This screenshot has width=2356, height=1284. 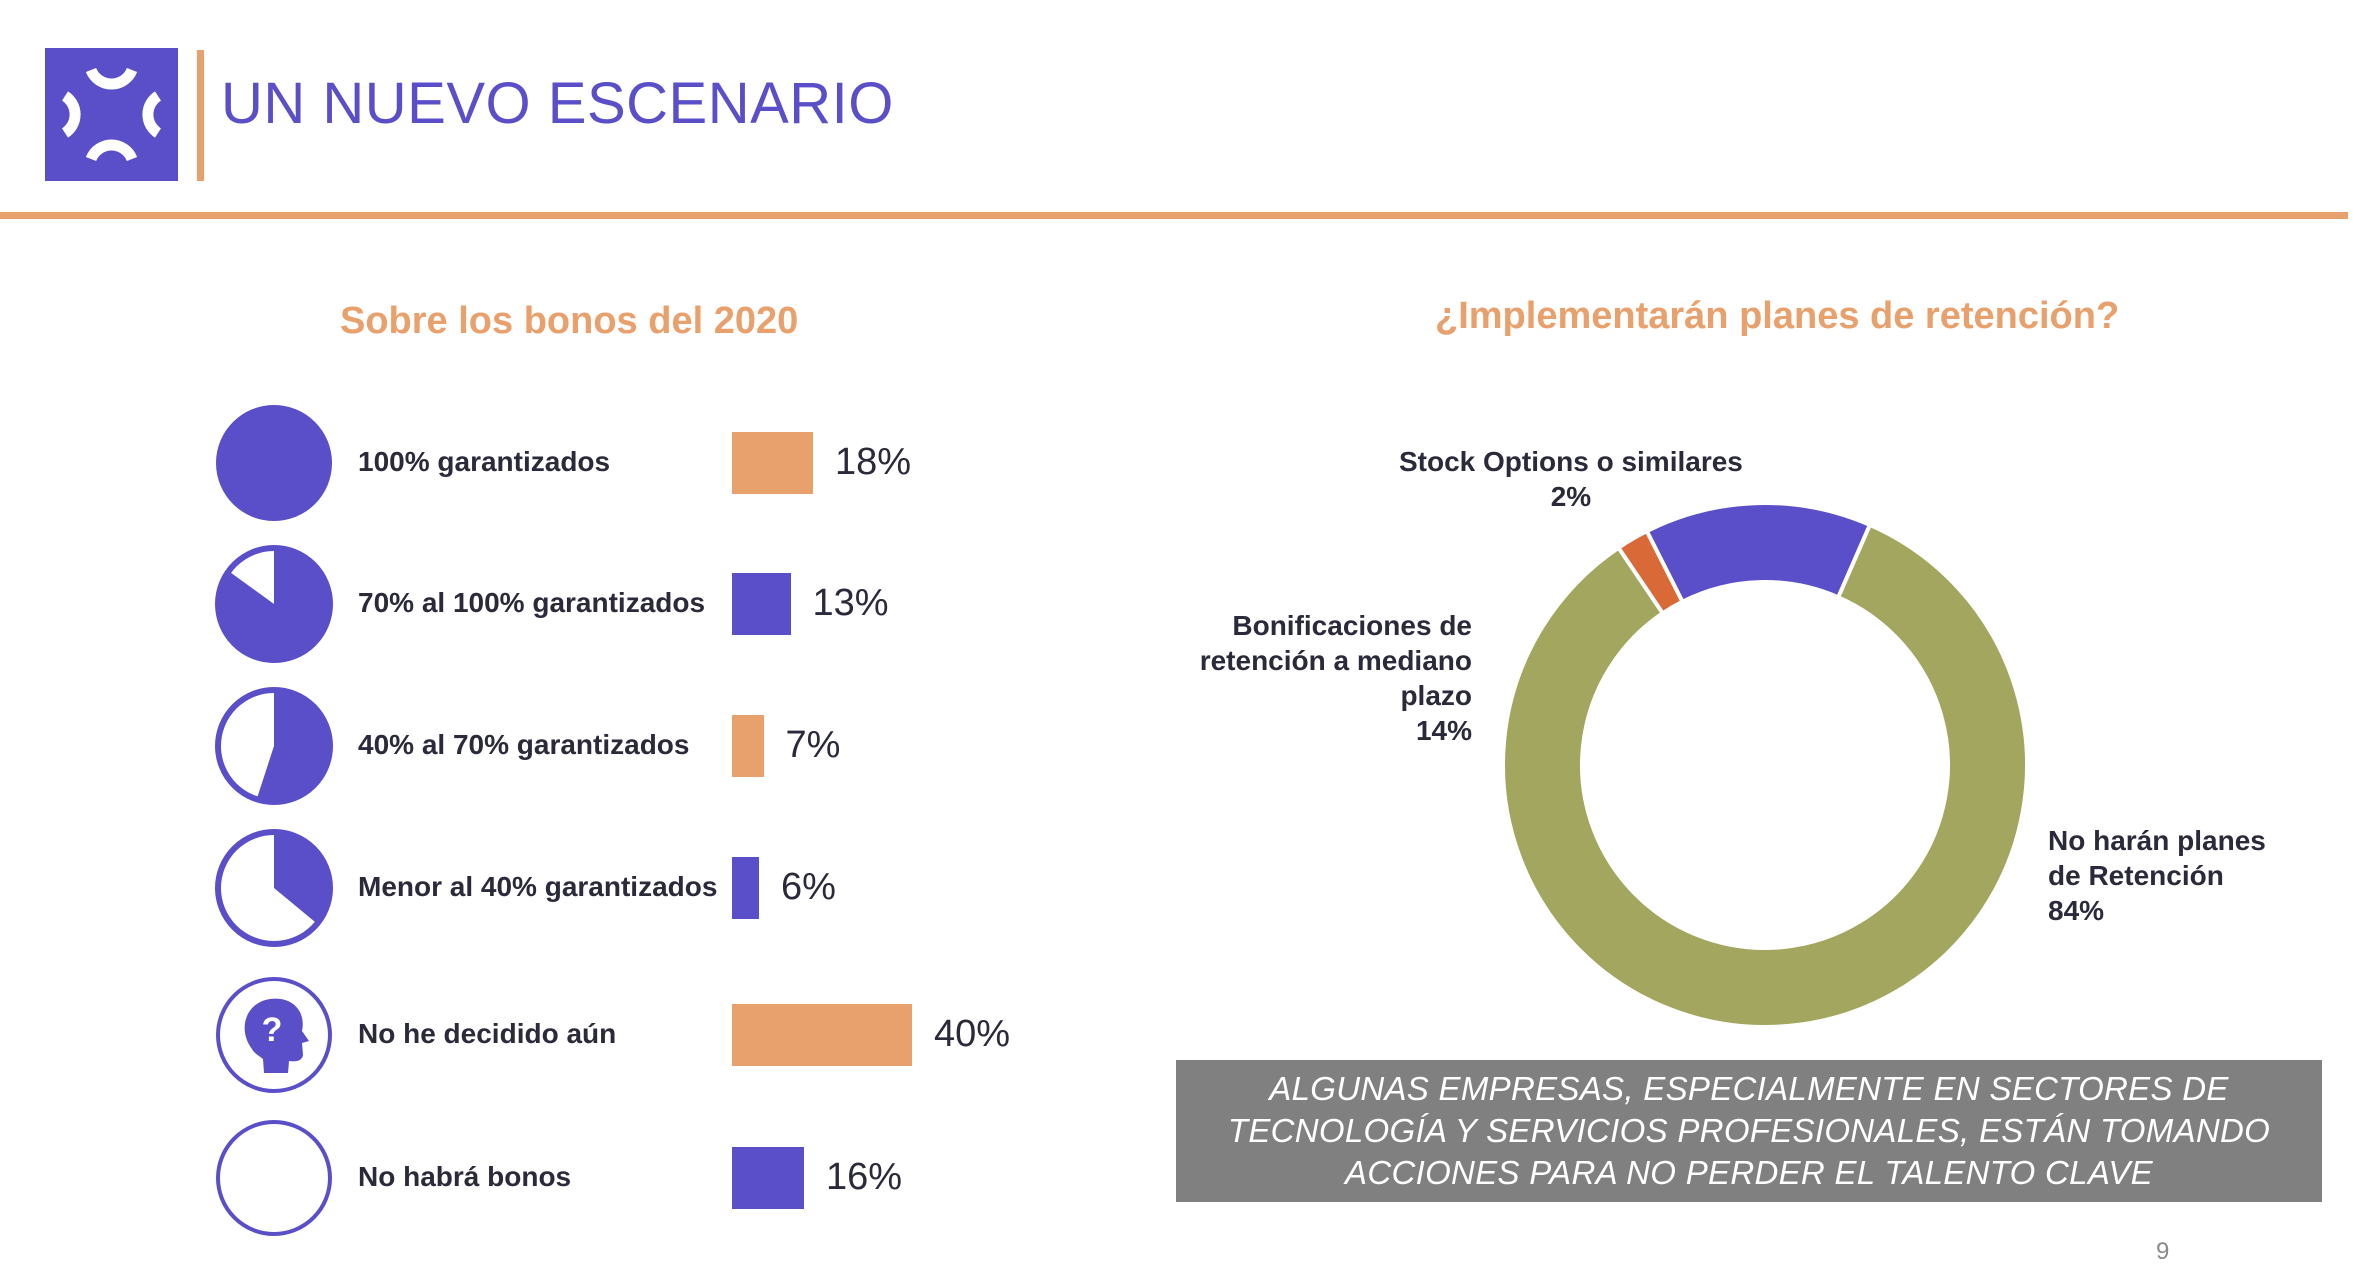 I want to click on logo, so click(x=111, y=114).